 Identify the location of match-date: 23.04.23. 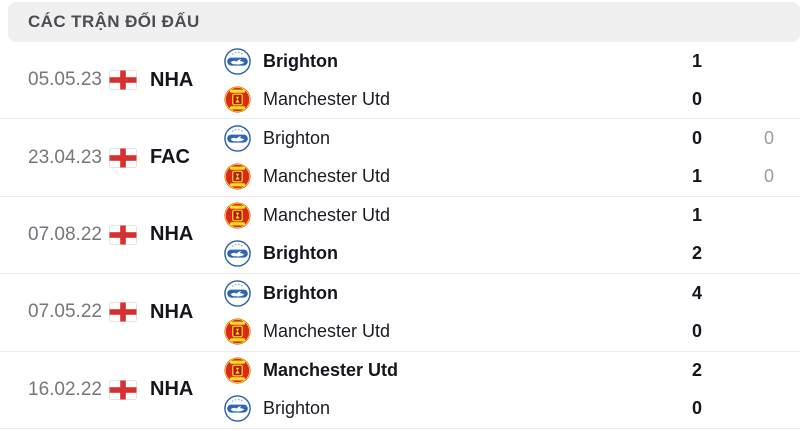
(65, 157).